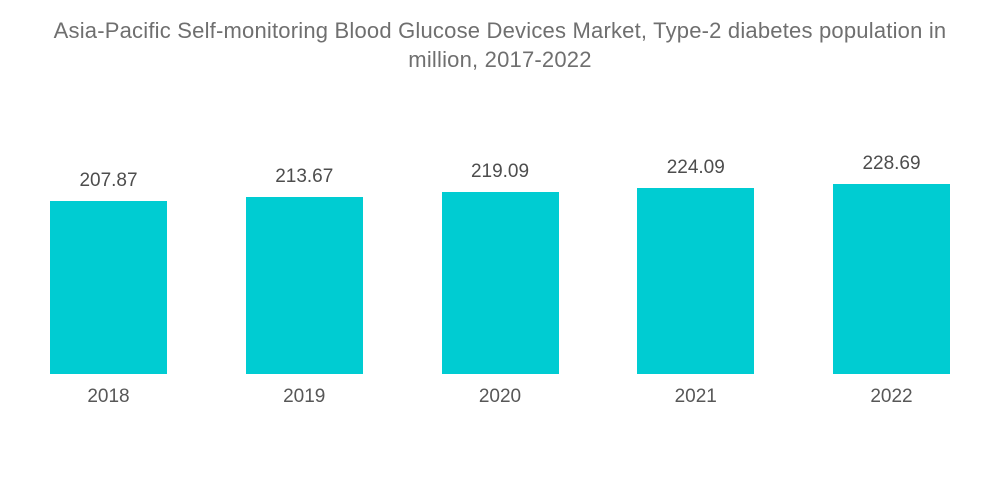 Image resolution: width=1000 pixels, height=504 pixels. Describe the element at coordinates (108, 397) in the screenshot. I see `x-axis-category-label: 2018` at that location.